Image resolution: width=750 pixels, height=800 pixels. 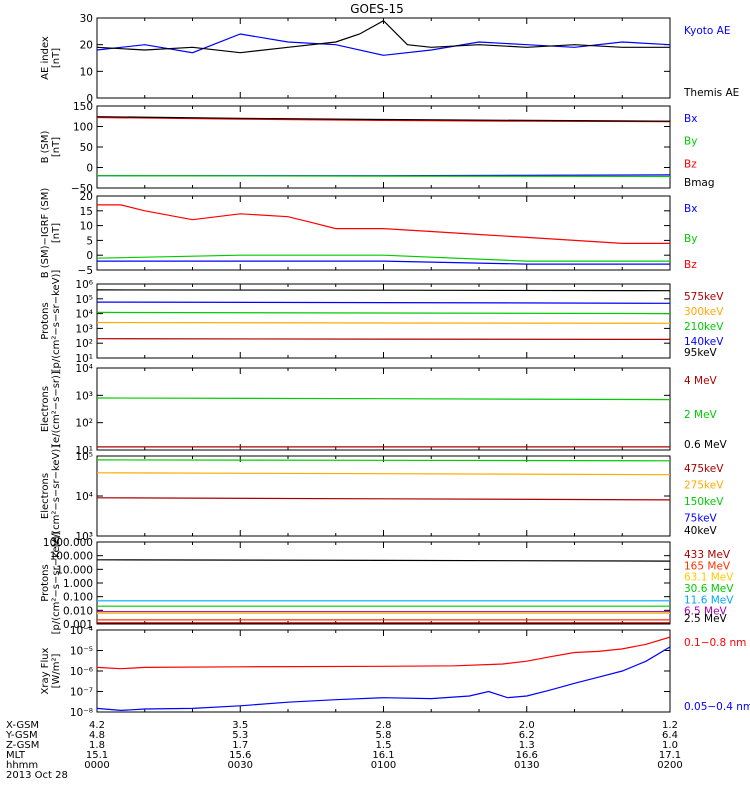 I want to click on y-axis-label-line: B (SM), so click(x=45, y=146).